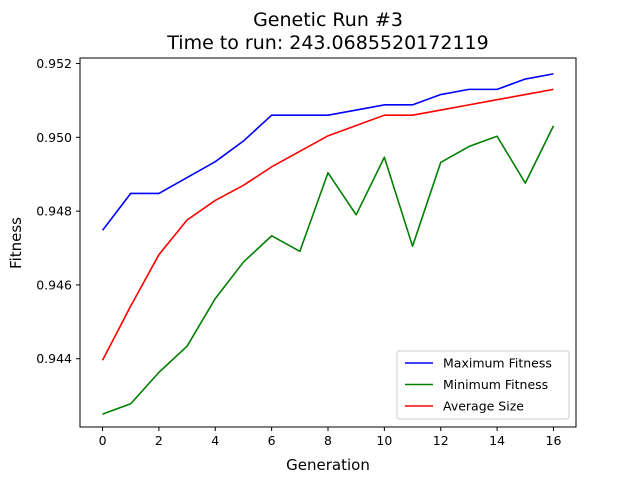  I want to click on x-tick-label: 6, so click(272, 440).